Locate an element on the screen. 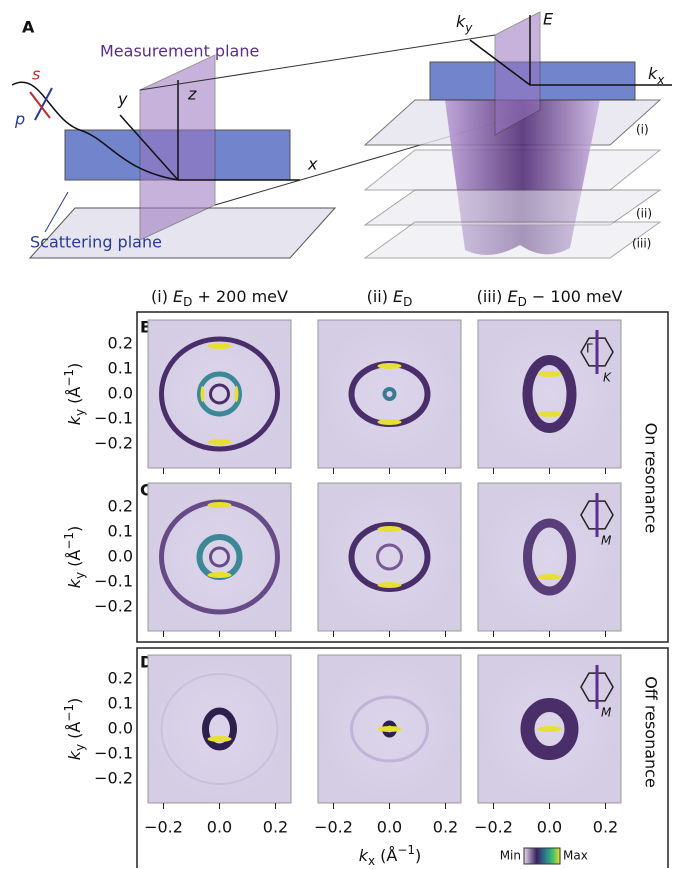 This screenshot has height=869, width=678. label: Measurement plane is located at coordinates (179, 51).